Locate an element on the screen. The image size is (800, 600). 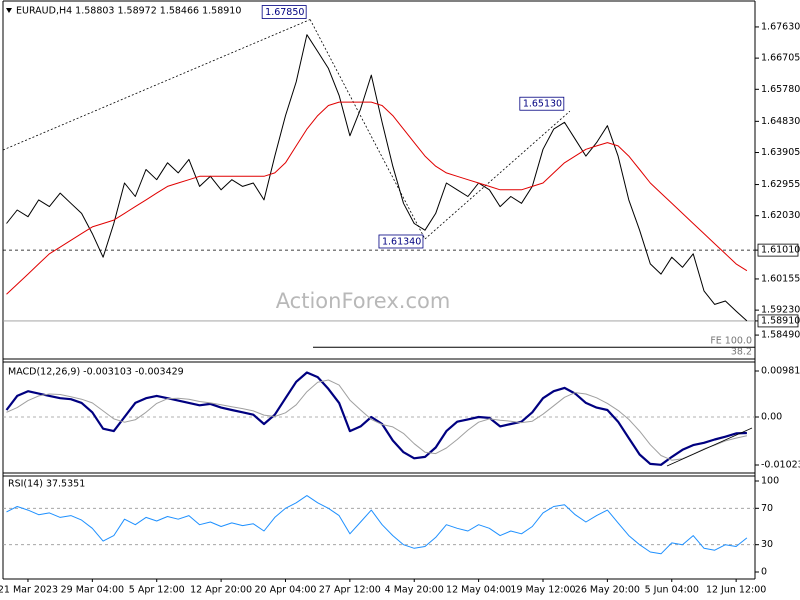
annotation-label: 1.61340 is located at coordinates (401, 241).